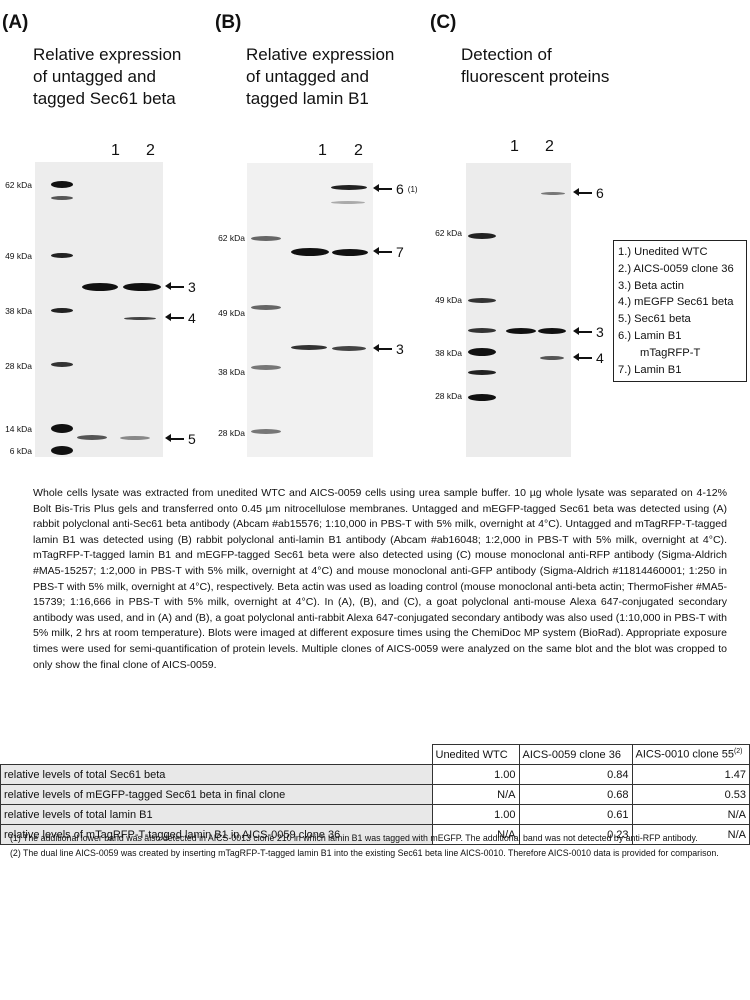 The height and width of the screenshot is (1000, 750). I want to click on table-cell: 0.53, so click(690, 794).